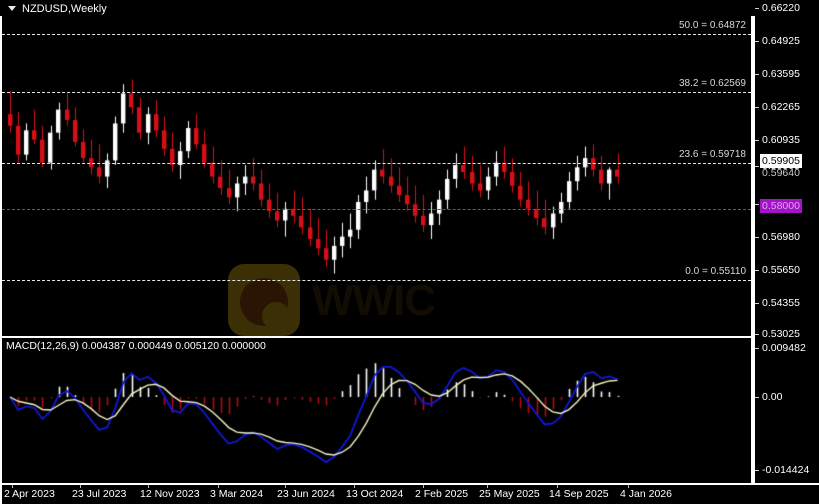 This screenshot has height=504, width=819. Describe the element at coordinates (374, 300) in the screenshot. I see `watermark-text: WWIC` at that location.